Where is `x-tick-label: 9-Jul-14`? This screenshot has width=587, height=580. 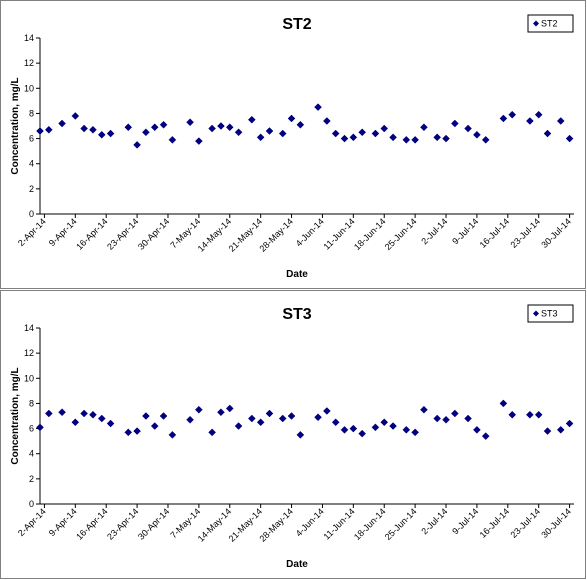
x-tick-label: 9-Jul-14 is located at coordinates (465, 521).